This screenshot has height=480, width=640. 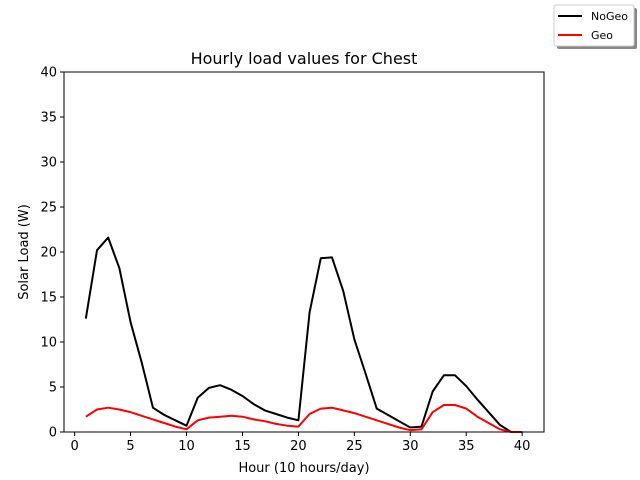 I want to click on x-axis-ticks: 0 5 10 15 20 25 30 35 40, so click(x=300, y=443).